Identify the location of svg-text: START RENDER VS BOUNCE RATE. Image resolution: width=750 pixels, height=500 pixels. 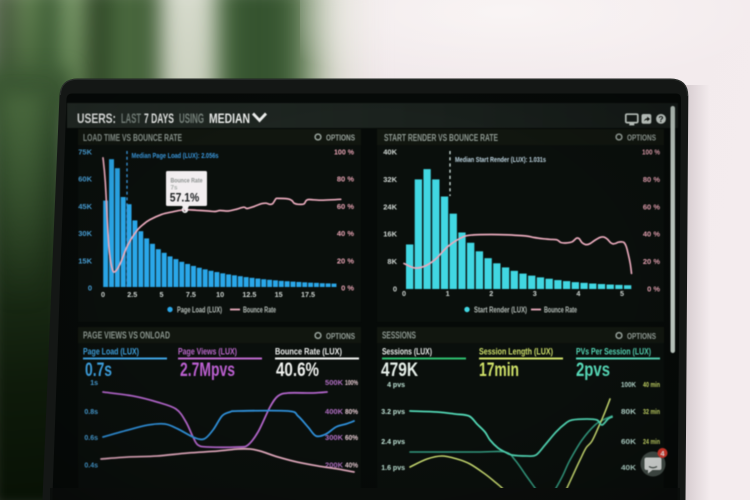
(441, 138).